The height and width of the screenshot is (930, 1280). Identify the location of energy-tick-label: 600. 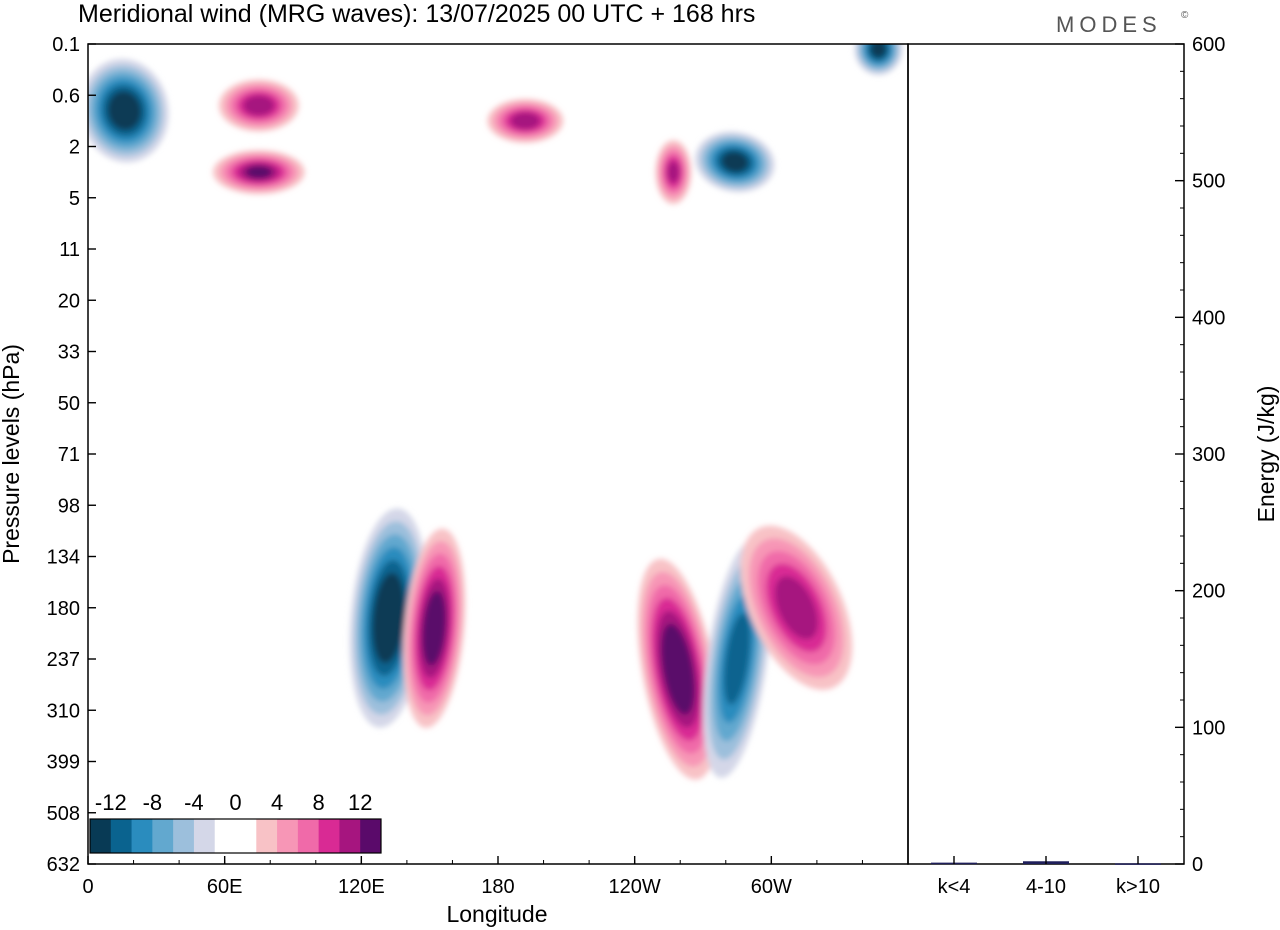
(1208, 45).